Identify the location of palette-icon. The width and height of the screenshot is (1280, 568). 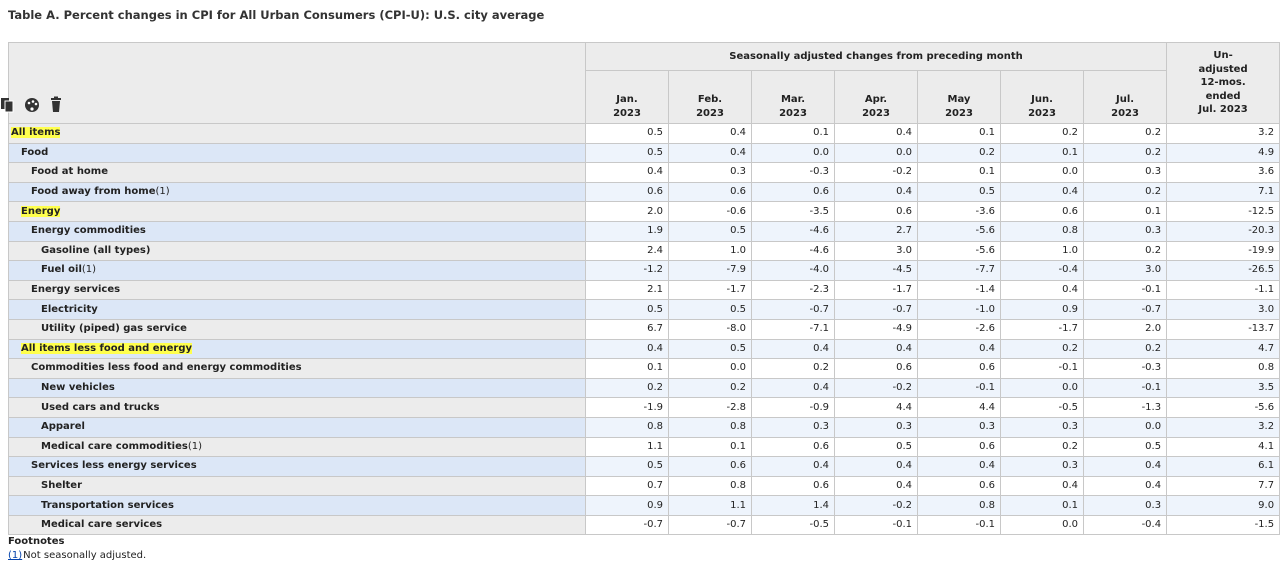
(32, 105).